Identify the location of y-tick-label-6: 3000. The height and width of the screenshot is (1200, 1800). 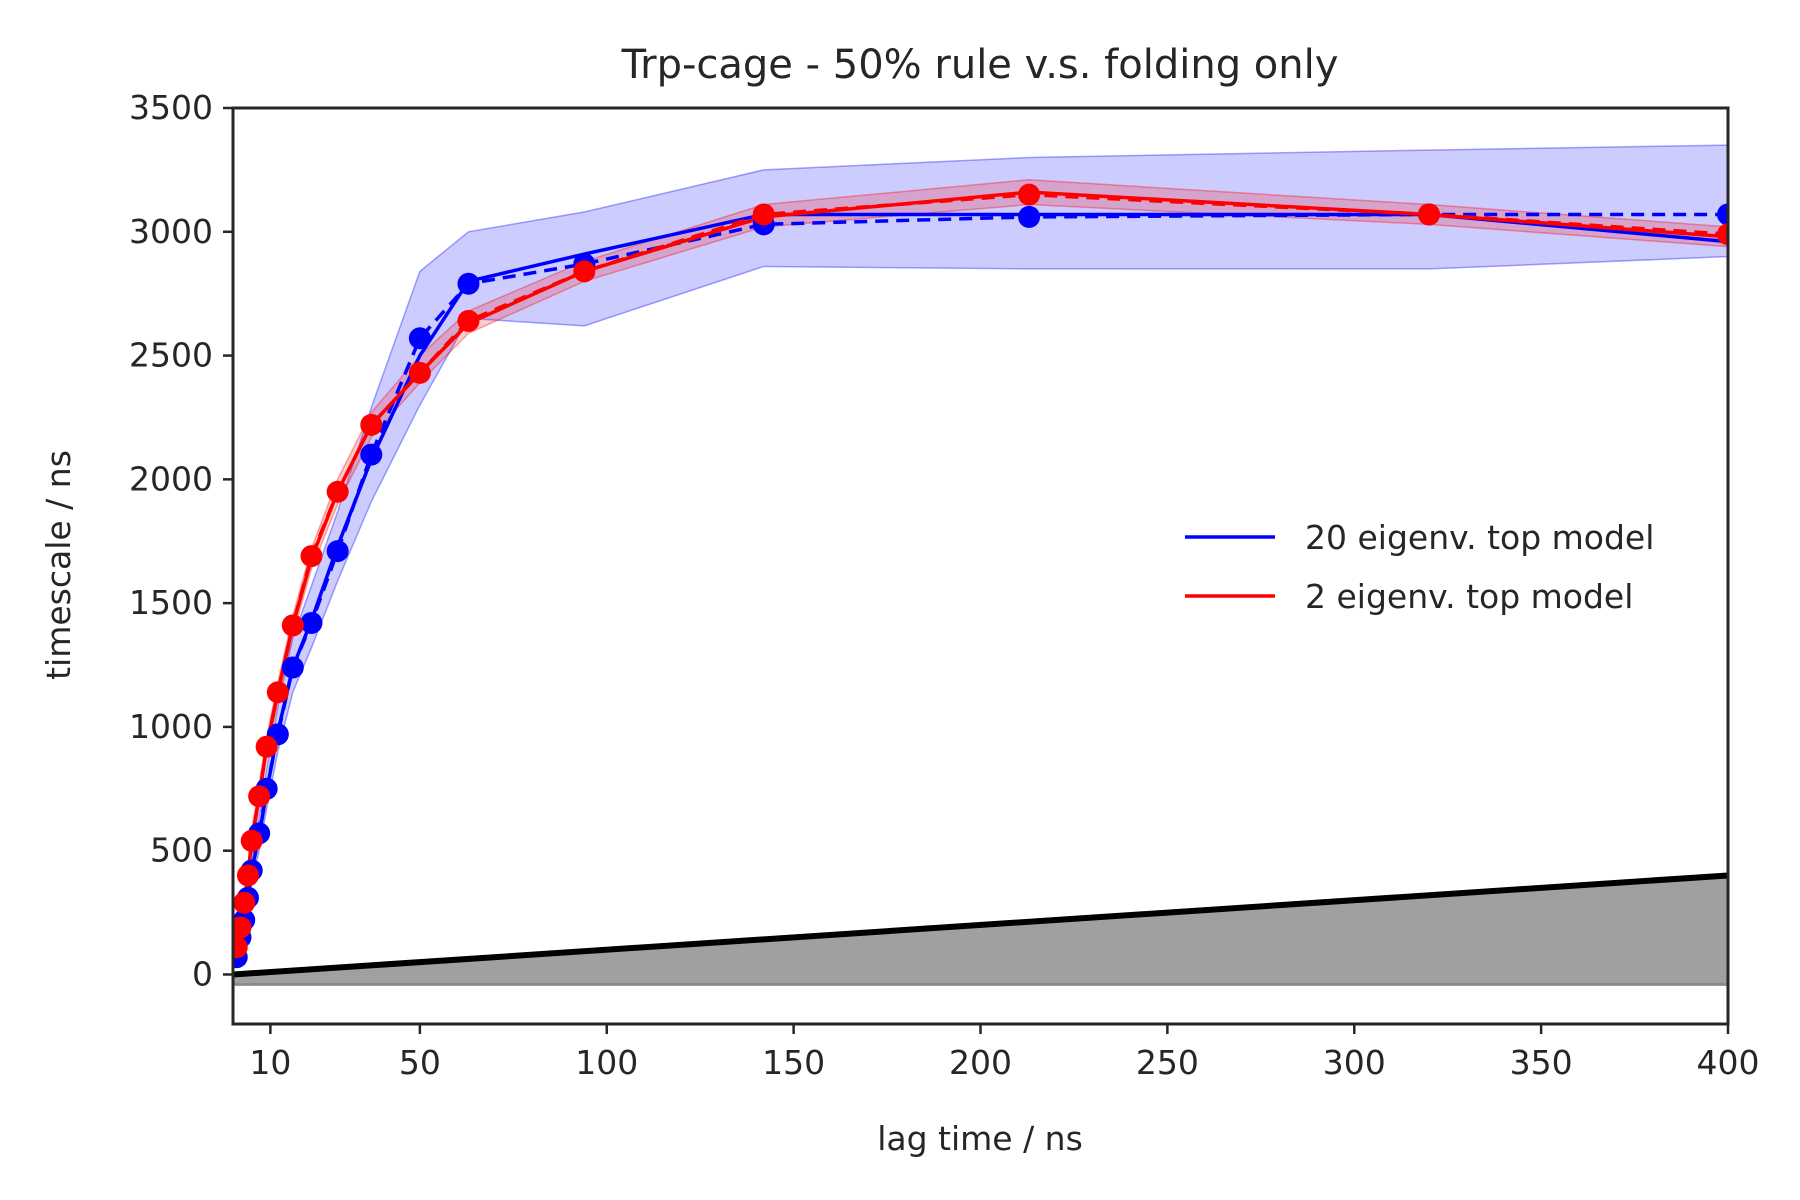
(171, 231).